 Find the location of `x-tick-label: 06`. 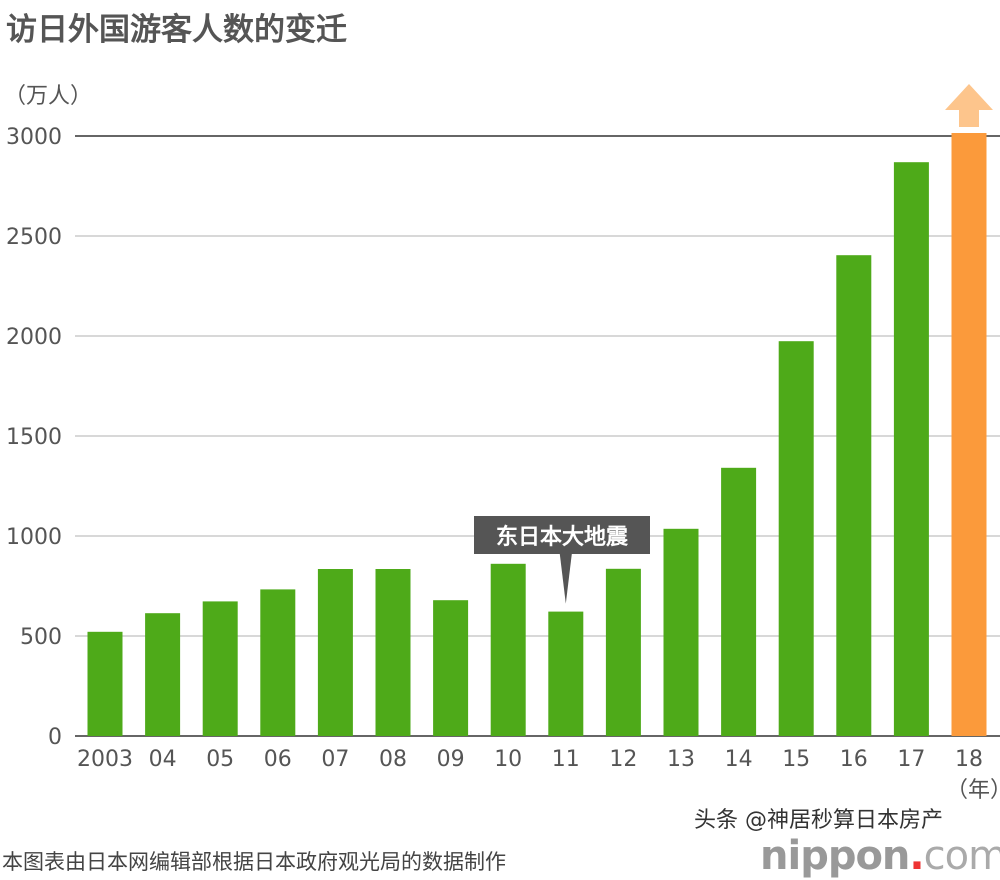

x-tick-label: 06 is located at coordinates (278, 759).